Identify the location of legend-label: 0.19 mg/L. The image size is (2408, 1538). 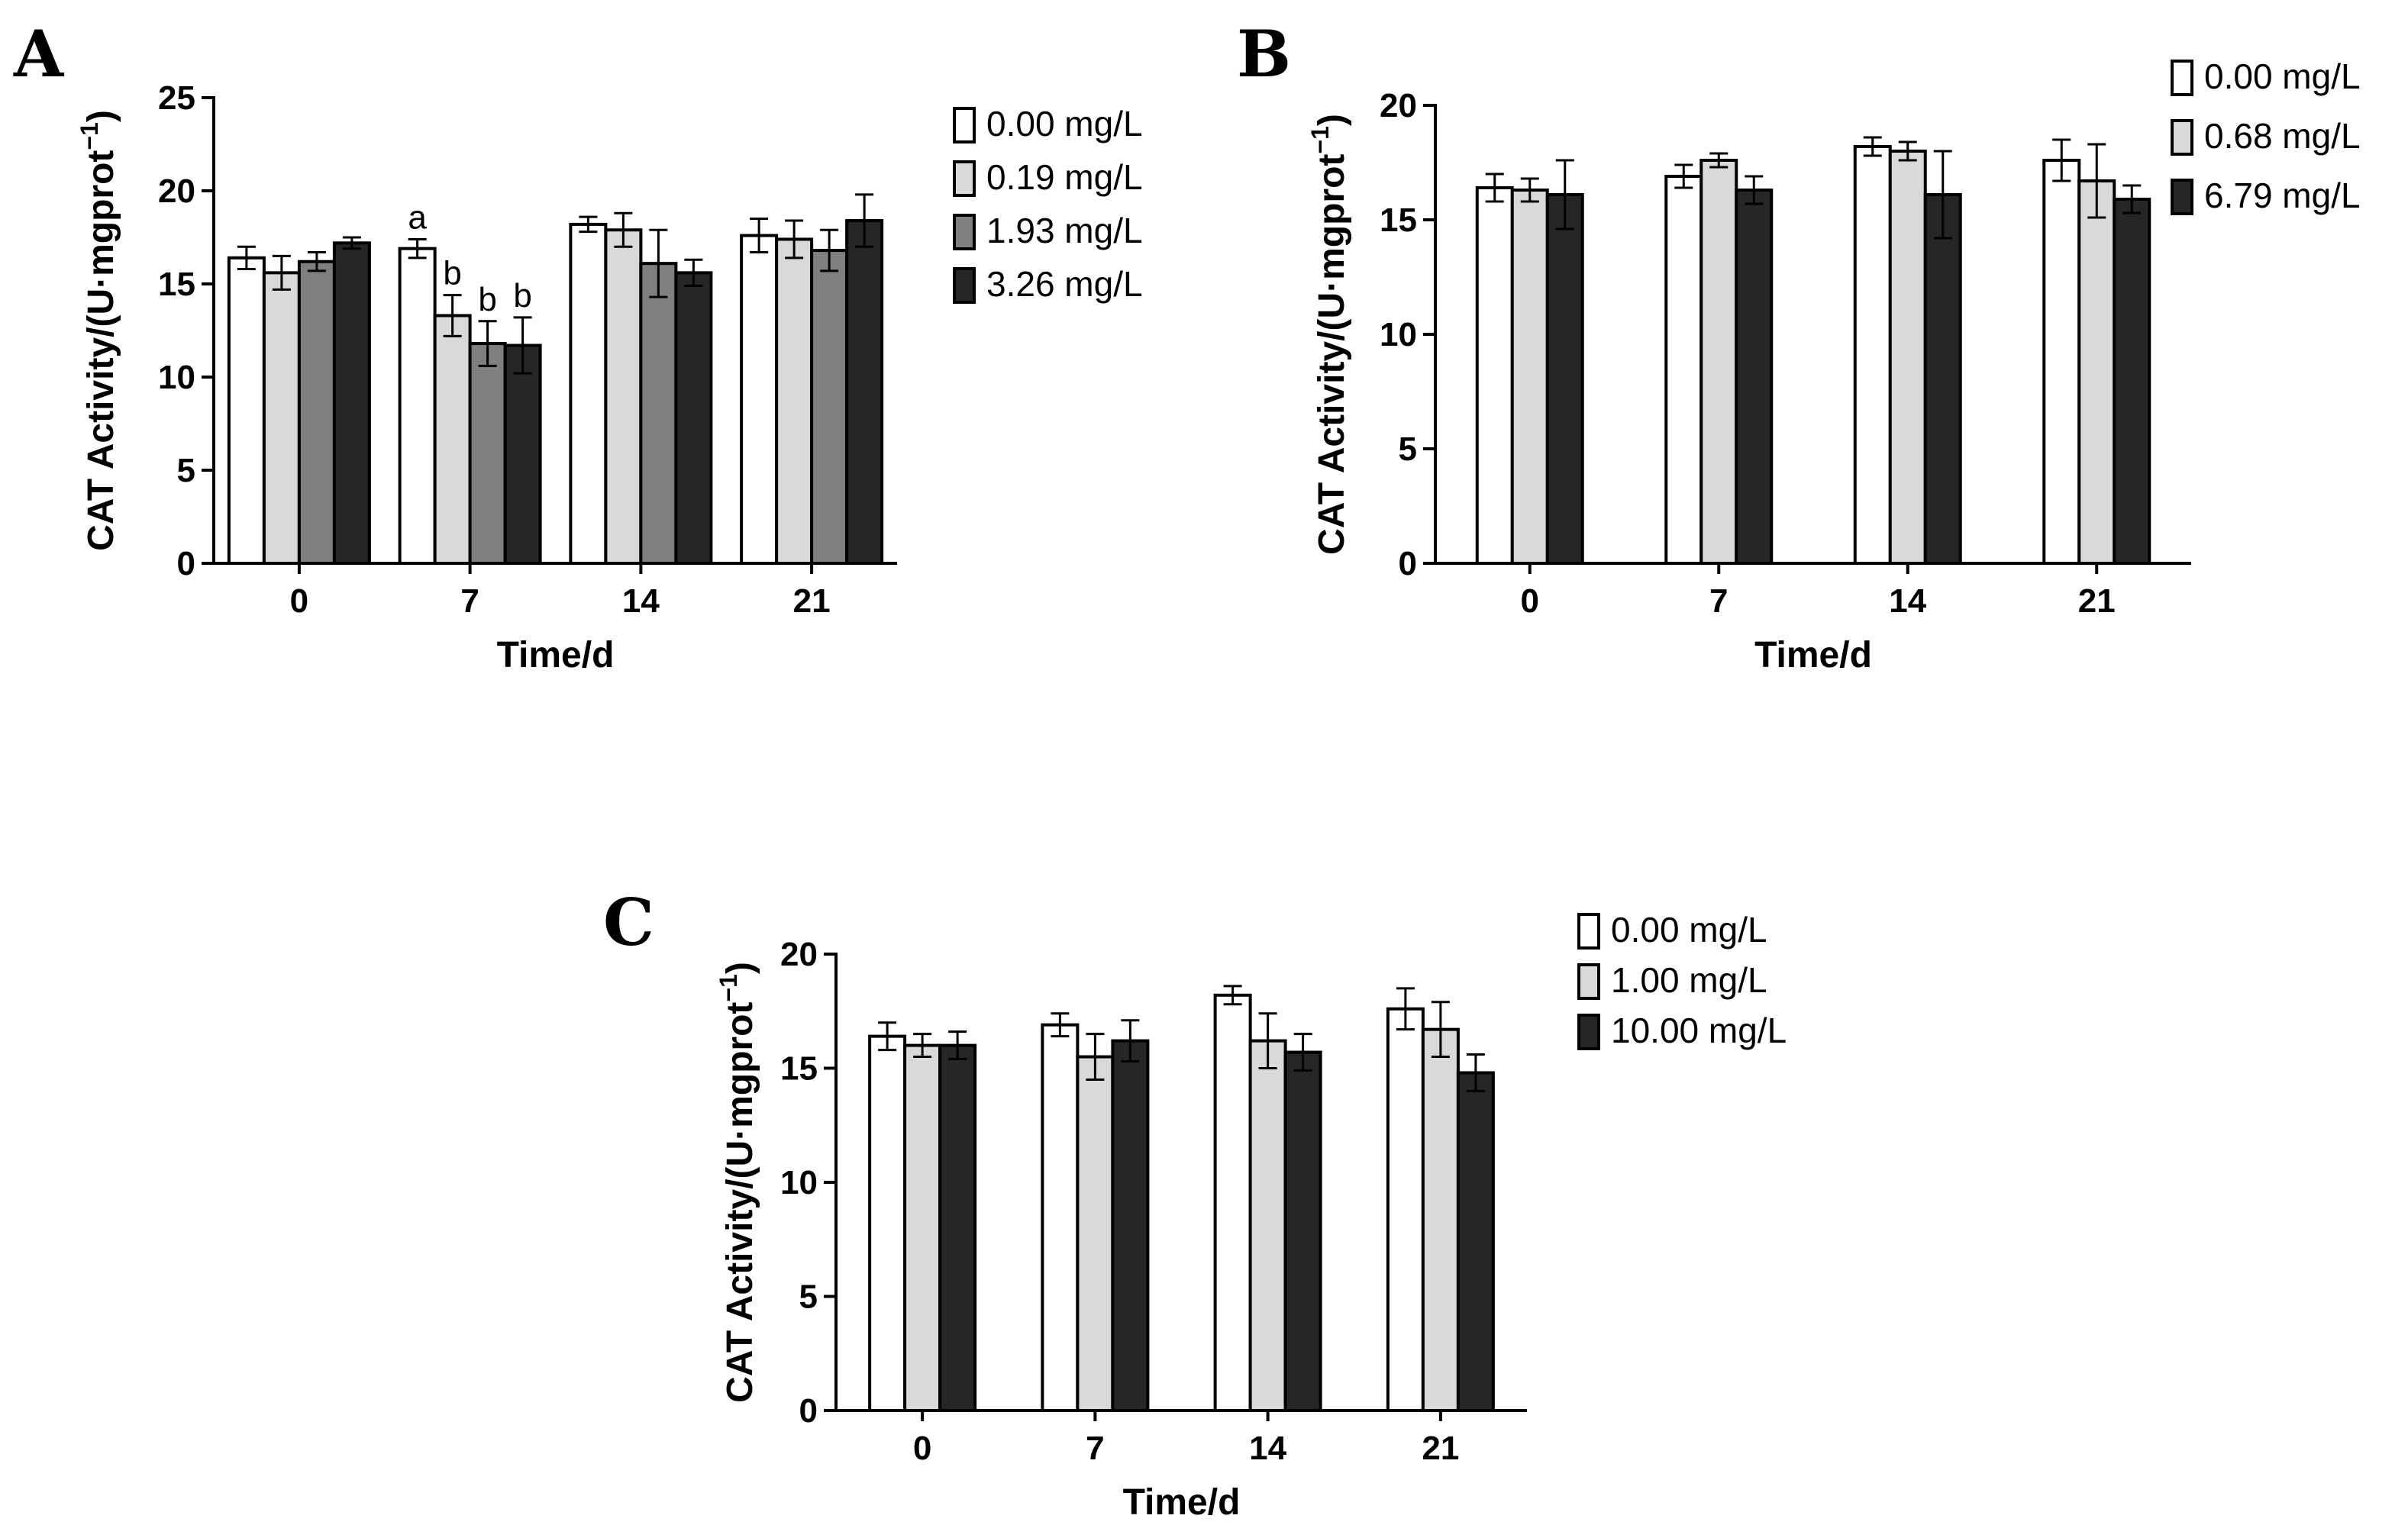
(1064, 177).